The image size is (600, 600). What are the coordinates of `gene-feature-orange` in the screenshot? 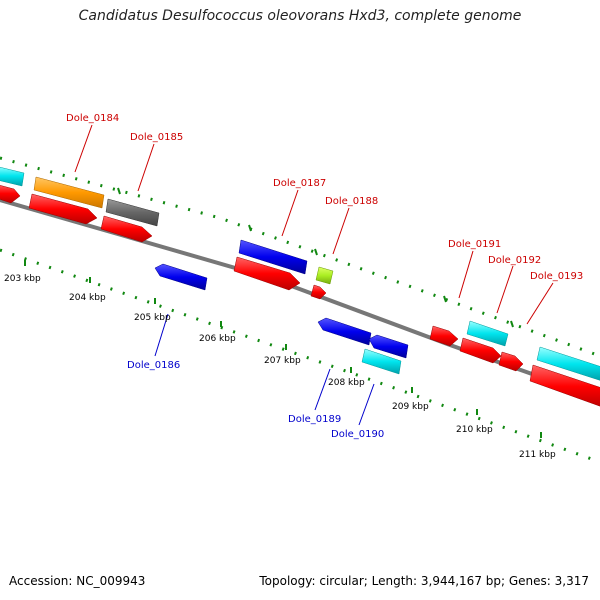 It's located at (69, 192).